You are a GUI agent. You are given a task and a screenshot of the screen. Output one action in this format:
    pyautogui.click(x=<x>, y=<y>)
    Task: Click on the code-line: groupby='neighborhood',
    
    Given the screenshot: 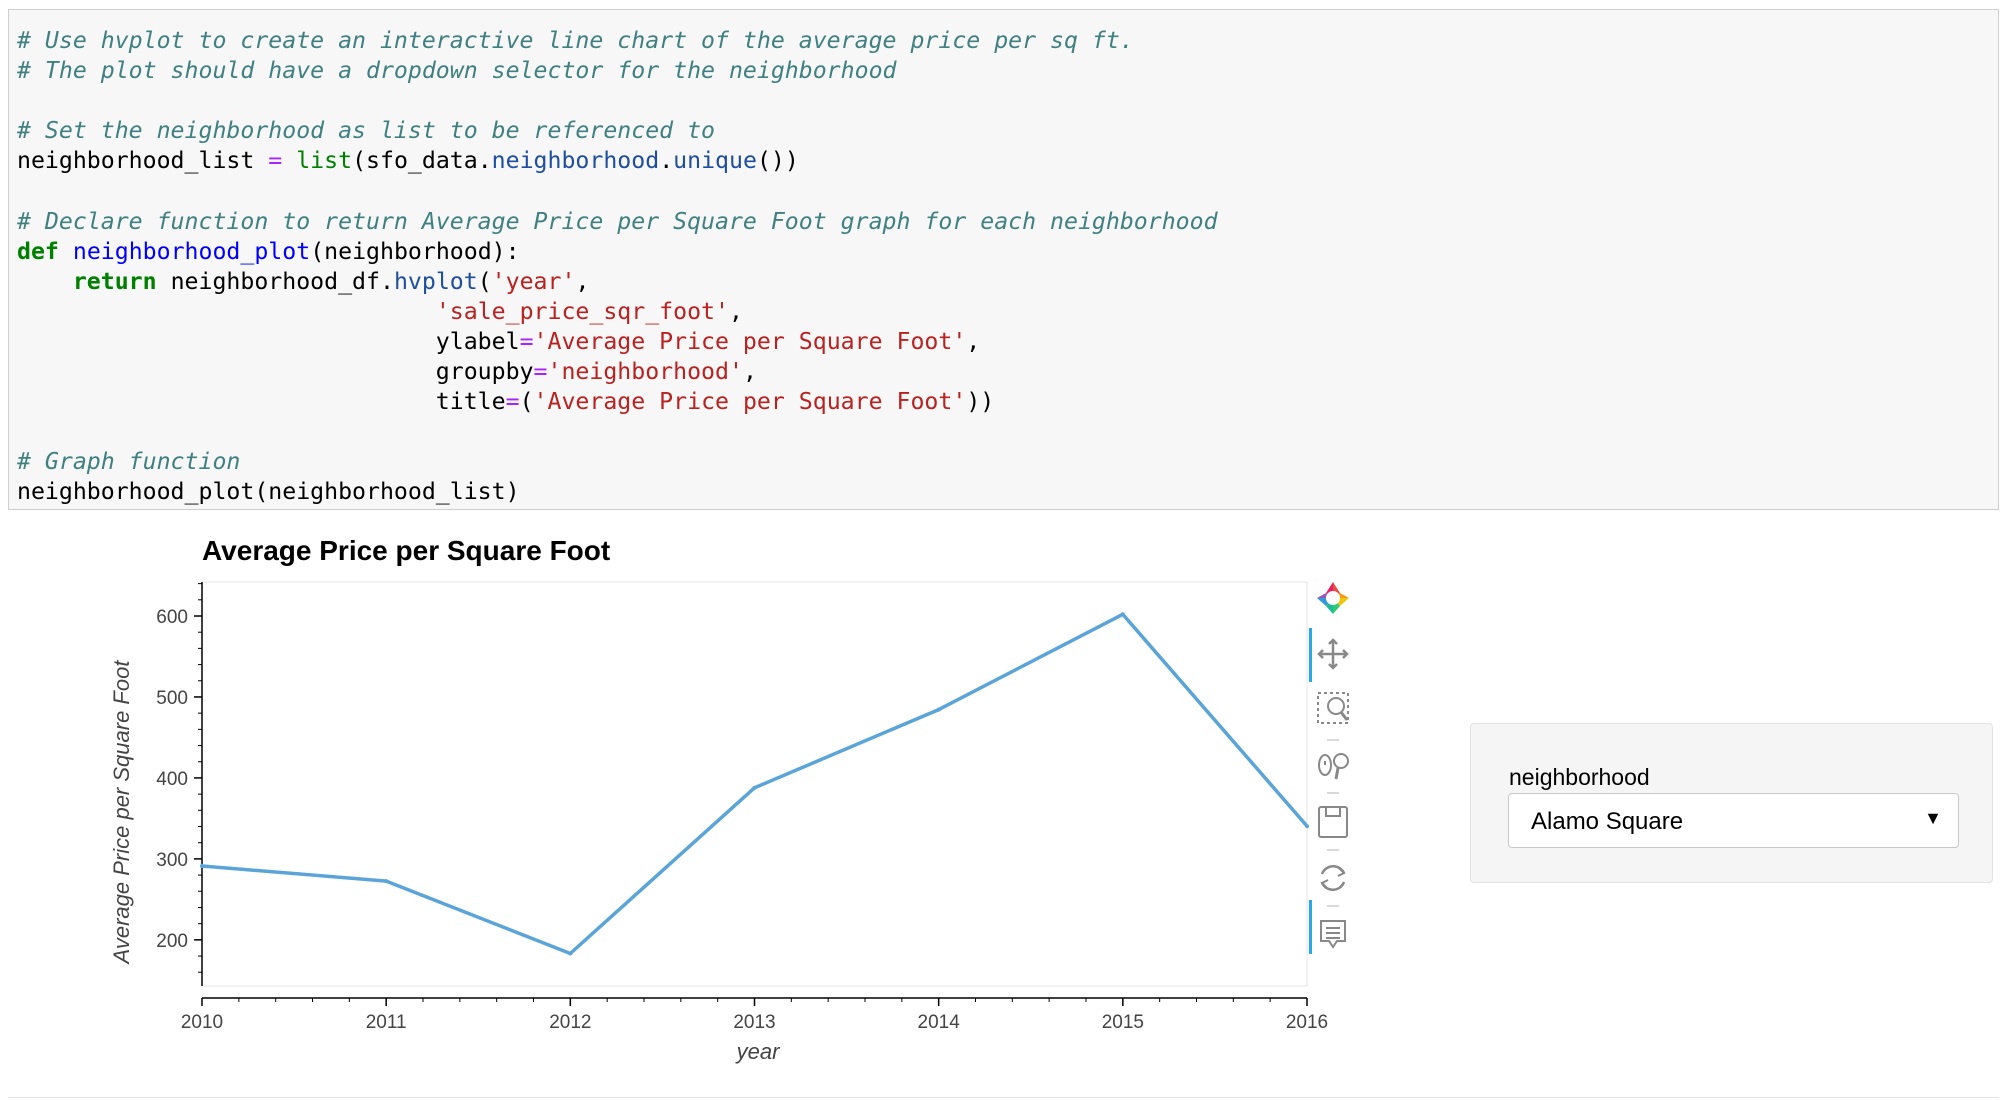 What is the action you would take?
    pyautogui.click(x=617, y=372)
    